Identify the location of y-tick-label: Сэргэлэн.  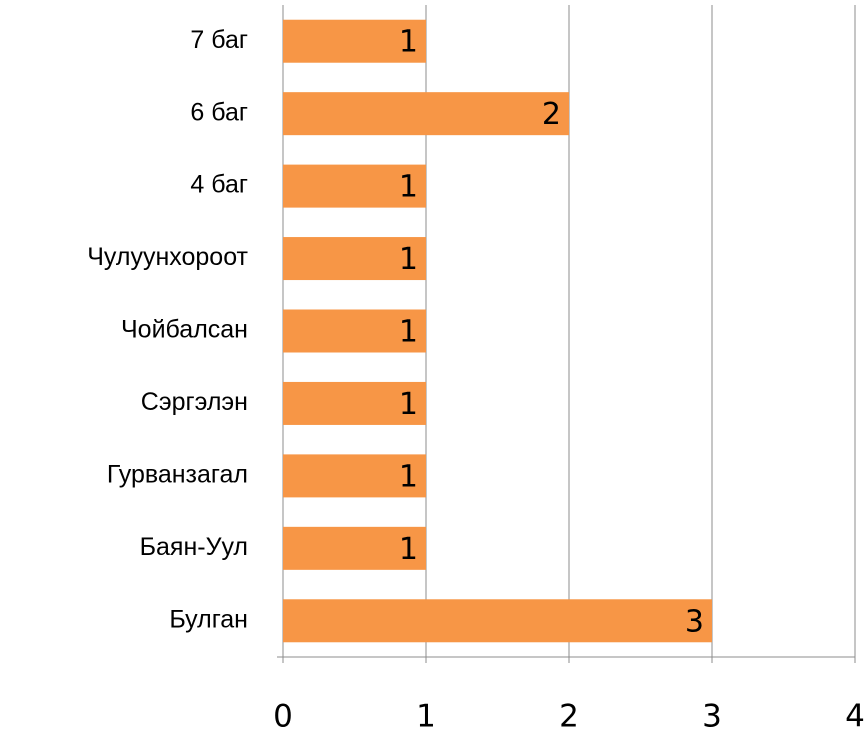
(194, 402).